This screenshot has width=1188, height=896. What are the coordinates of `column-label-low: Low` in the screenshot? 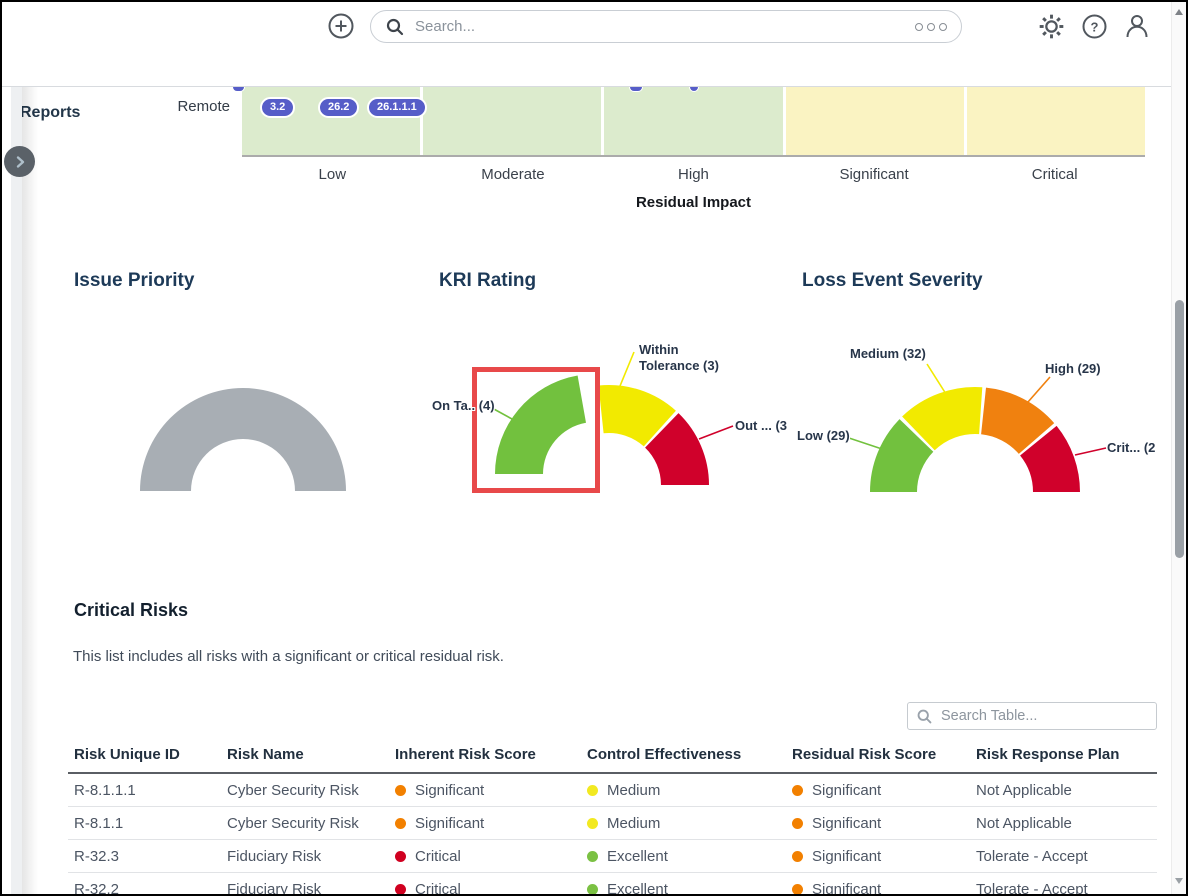 It's located at (332, 174).